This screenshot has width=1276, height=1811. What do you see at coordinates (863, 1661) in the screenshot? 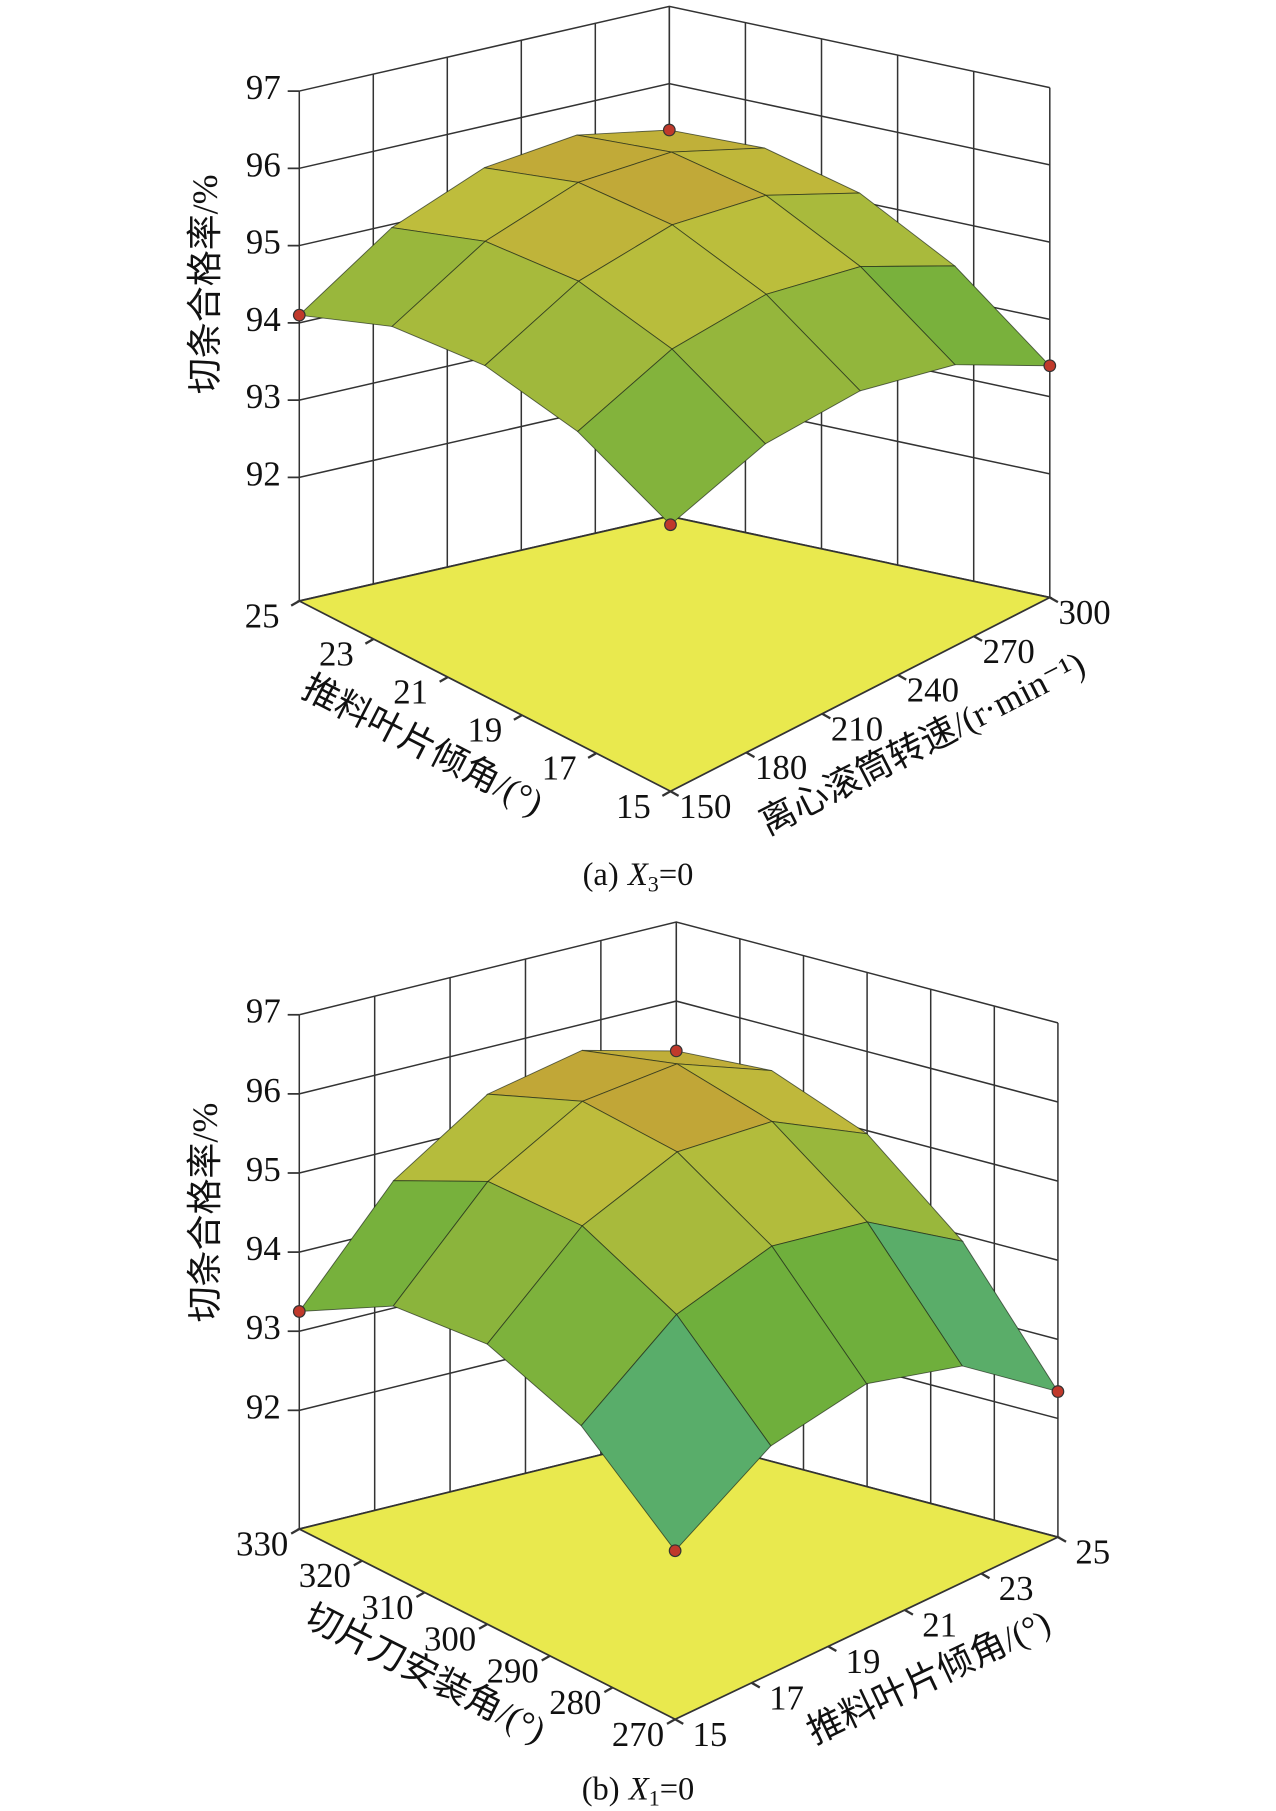
I see `y-tick-label: 19` at bounding box center [863, 1661].